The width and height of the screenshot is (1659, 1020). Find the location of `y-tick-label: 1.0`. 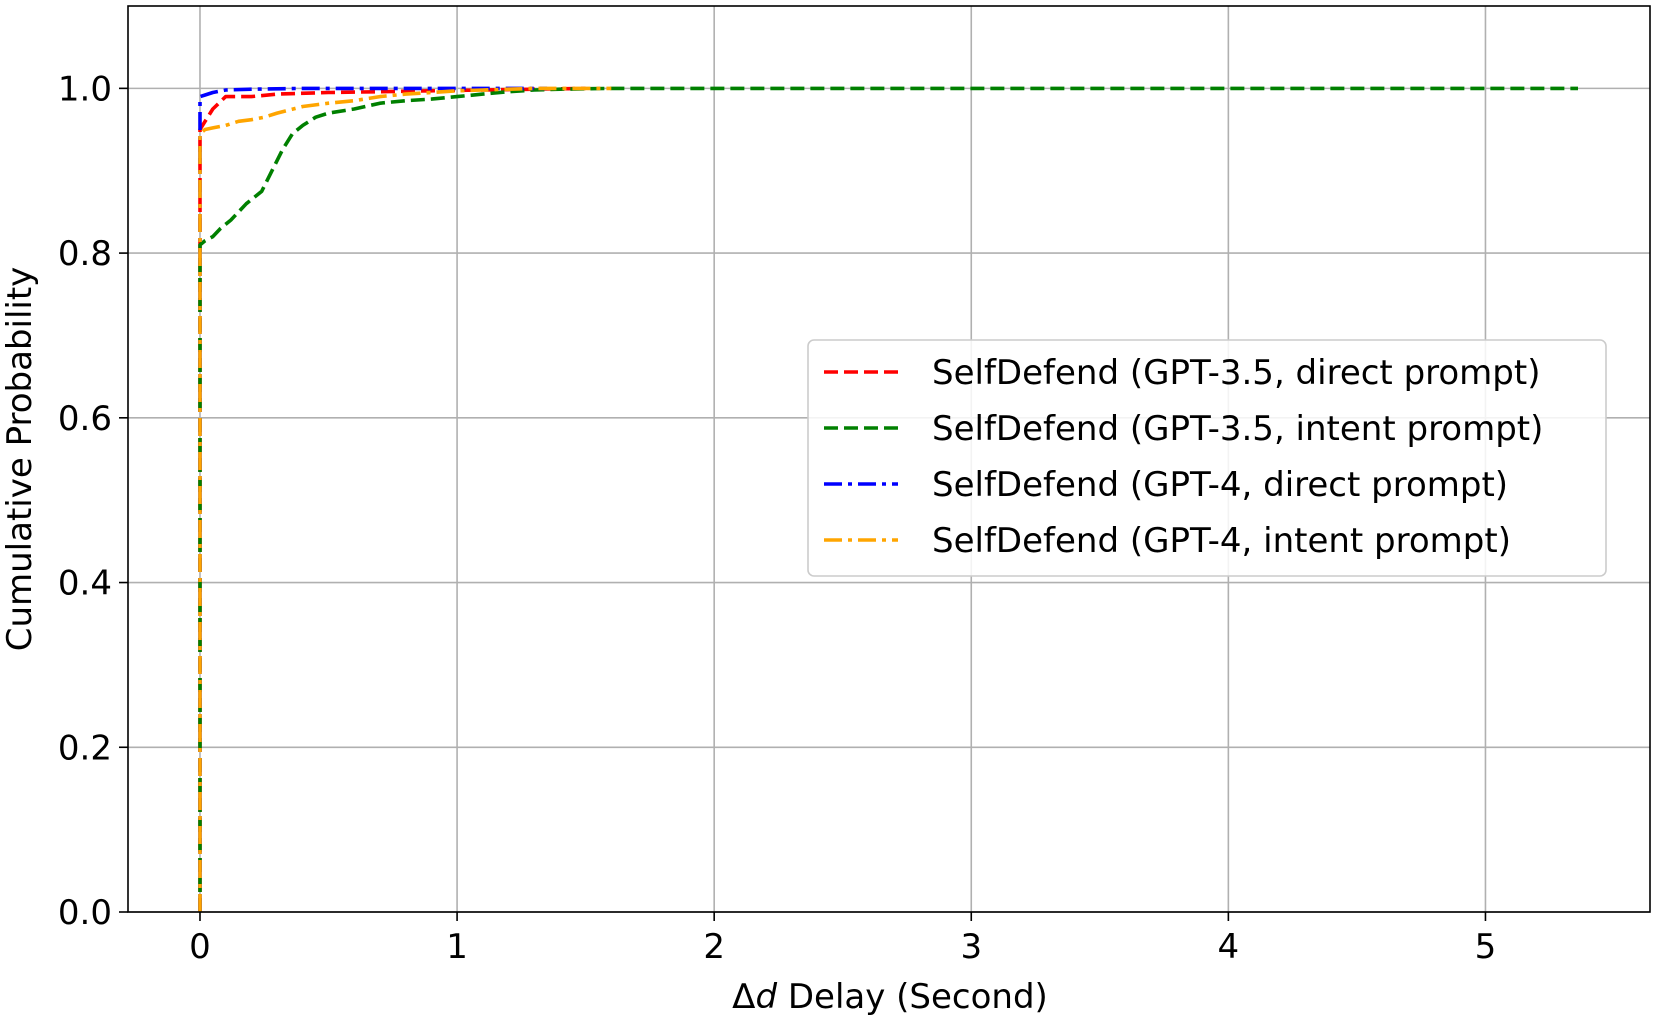

y-tick-label: 1.0 is located at coordinates (85, 89).